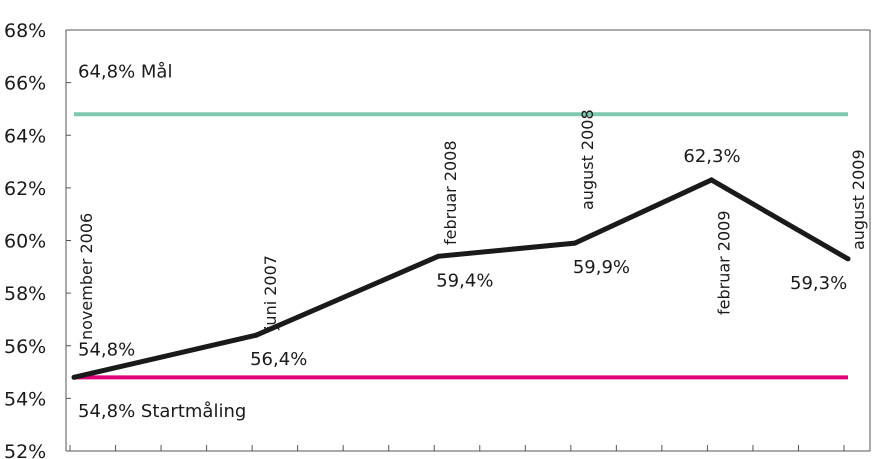 The image size is (872, 459). What do you see at coordinates (25, 450) in the screenshot?
I see `y-tick-label: 52%` at bounding box center [25, 450].